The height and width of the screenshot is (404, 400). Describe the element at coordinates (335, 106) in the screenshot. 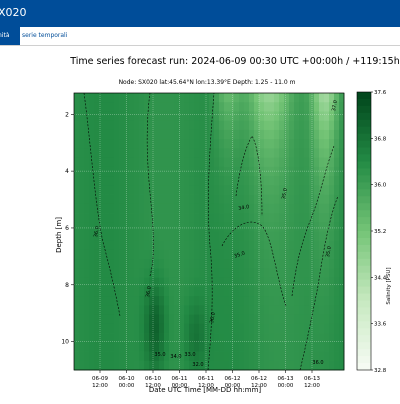

I see `contour-label: 37.0` at that location.